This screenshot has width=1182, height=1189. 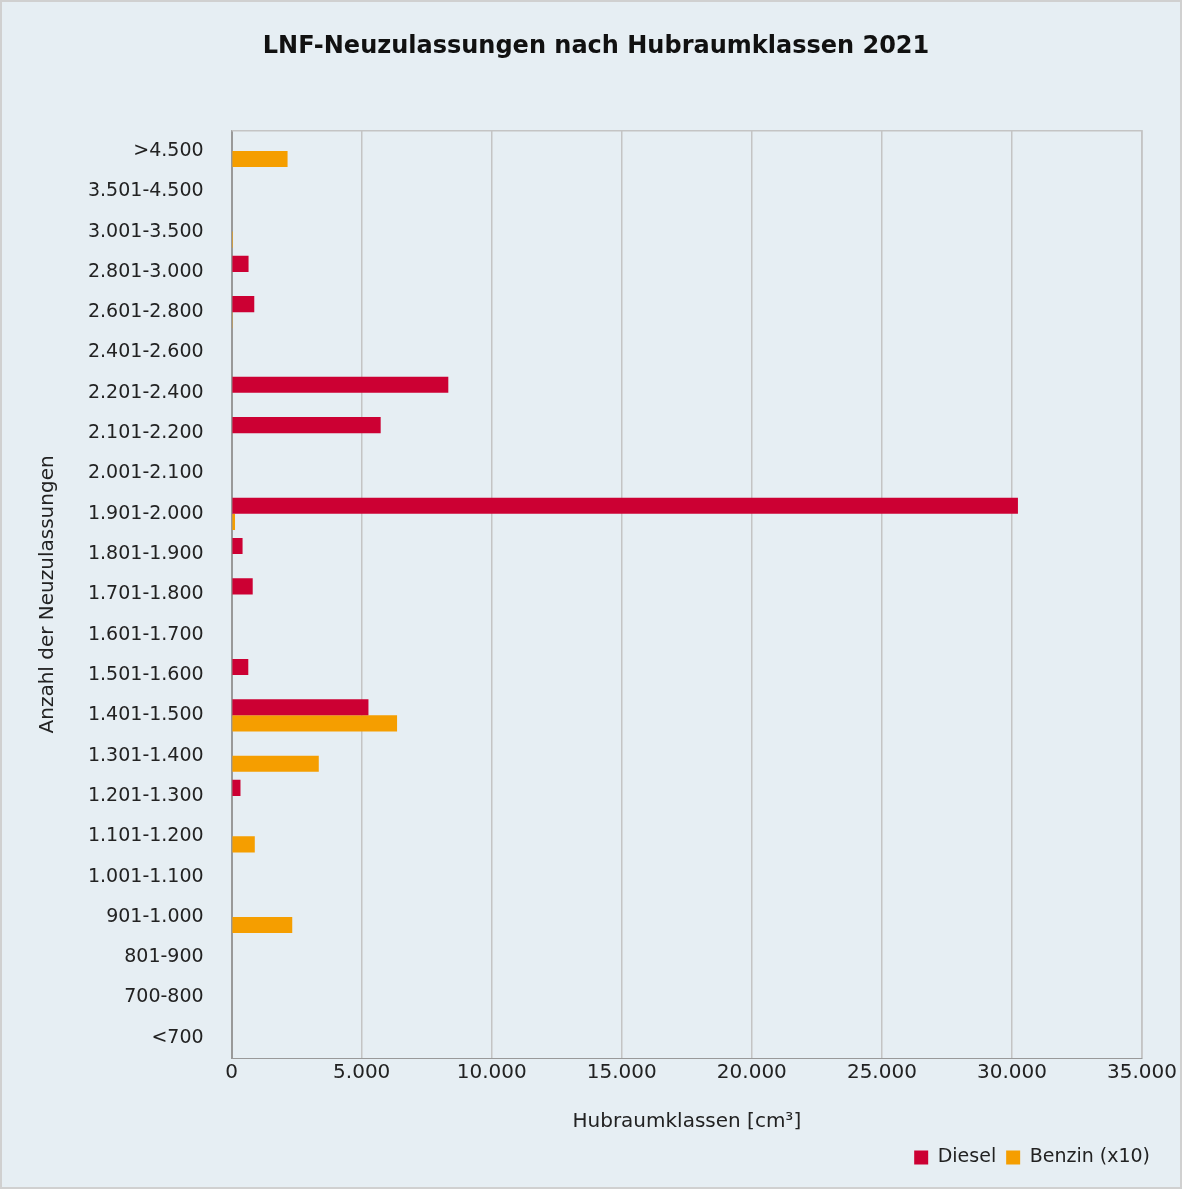 What do you see at coordinates (145, 269) in the screenshot?
I see `y-tick-label: 2.801-3.000` at bounding box center [145, 269].